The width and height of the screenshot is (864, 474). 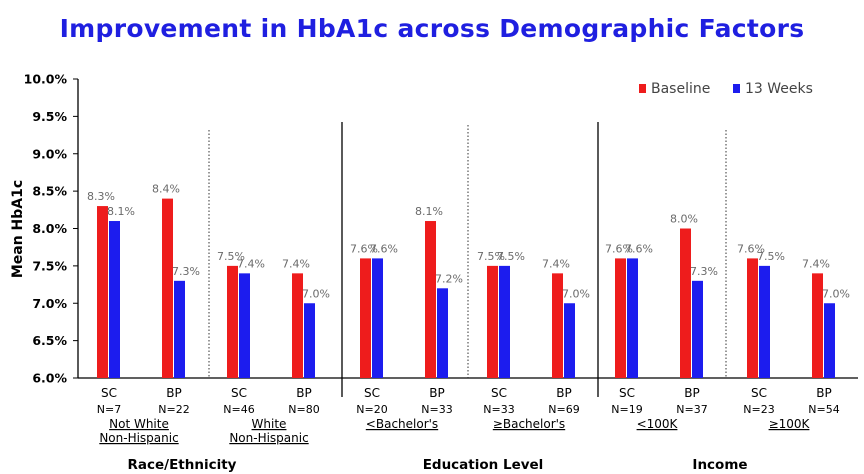 I want to click on y-tick-label: 7.5%, so click(x=49, y=265).